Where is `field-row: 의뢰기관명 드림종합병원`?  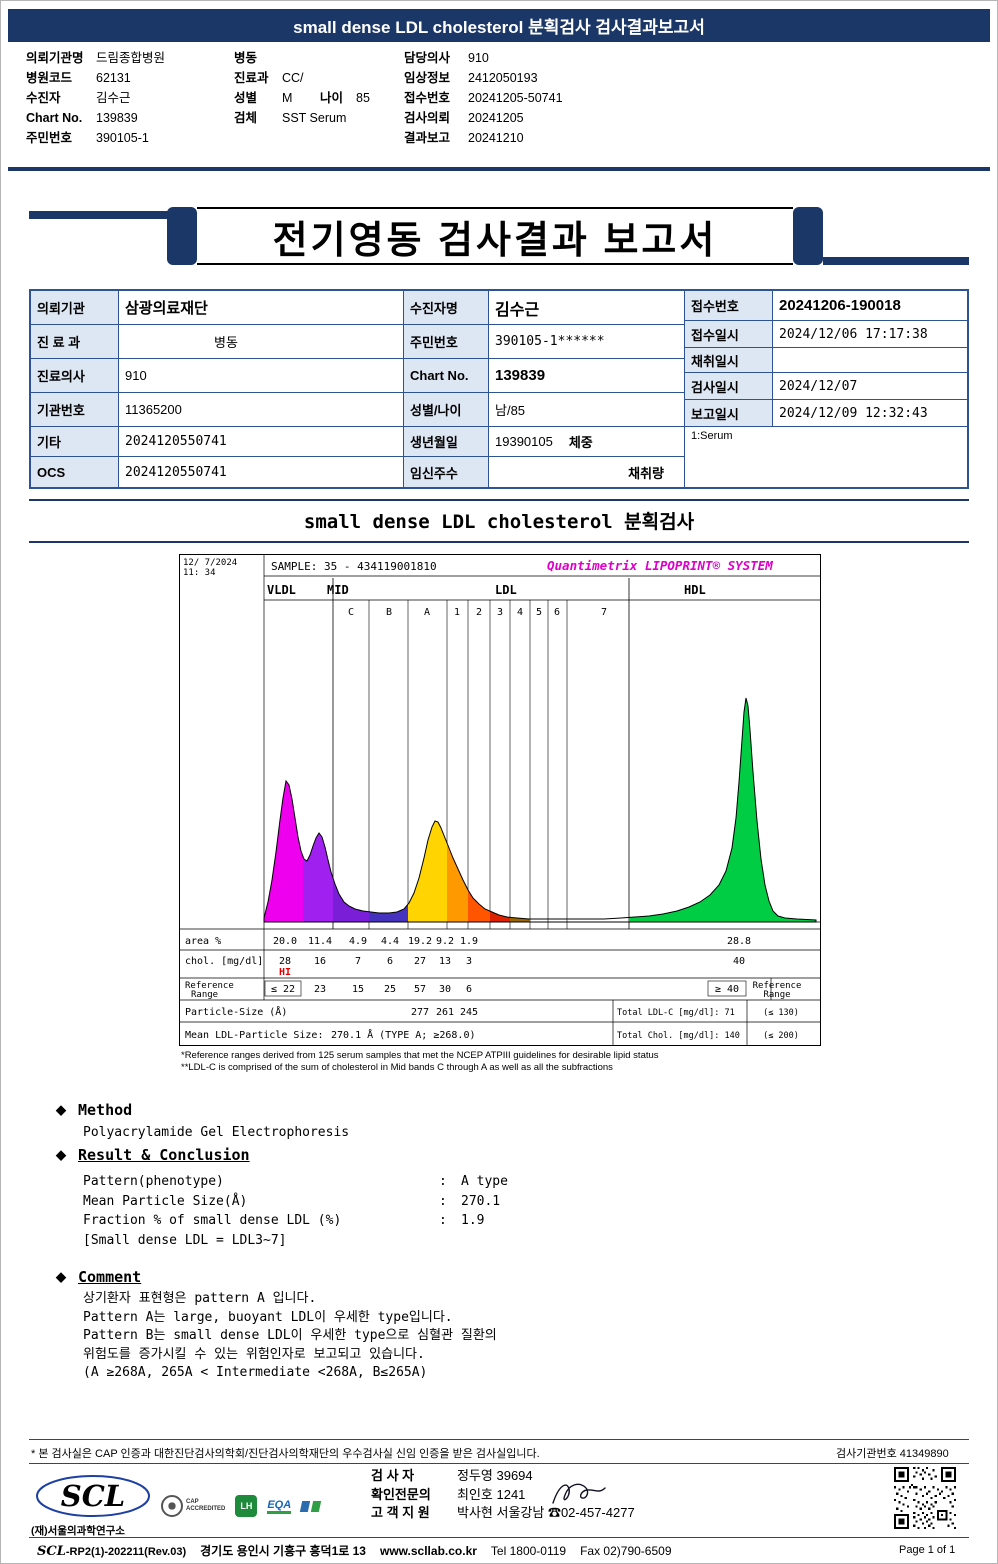 field-row: 의뢰기관명 드림종합병원 is located at coordinates (128, 58).